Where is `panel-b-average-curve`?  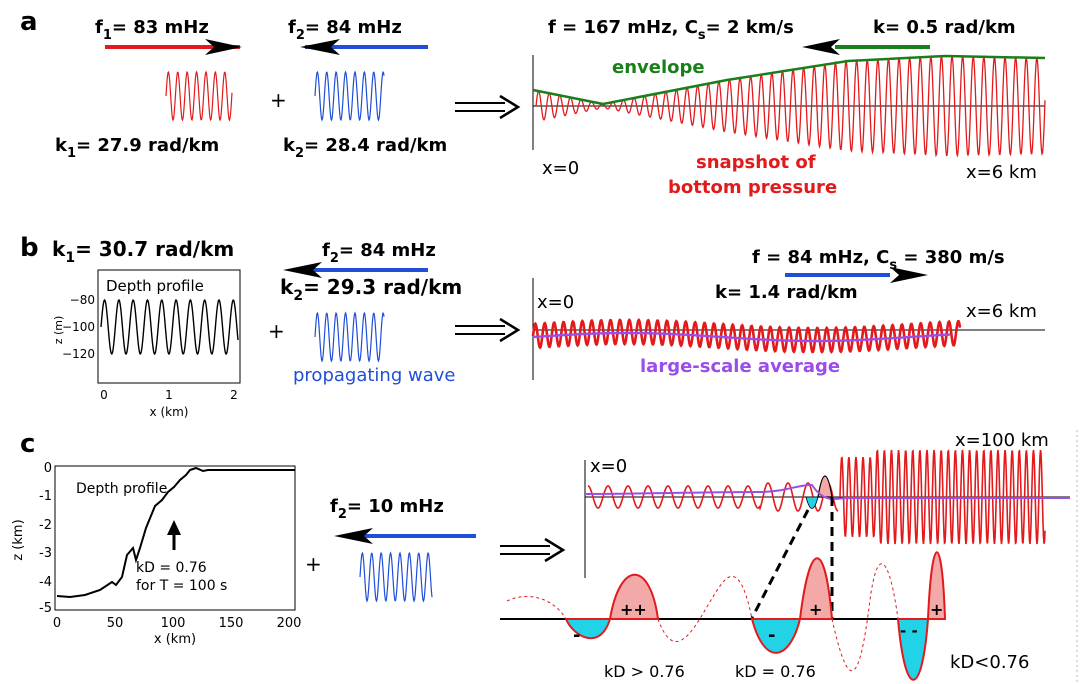
panel-b-average-curve is located at coordinates (741, 337).